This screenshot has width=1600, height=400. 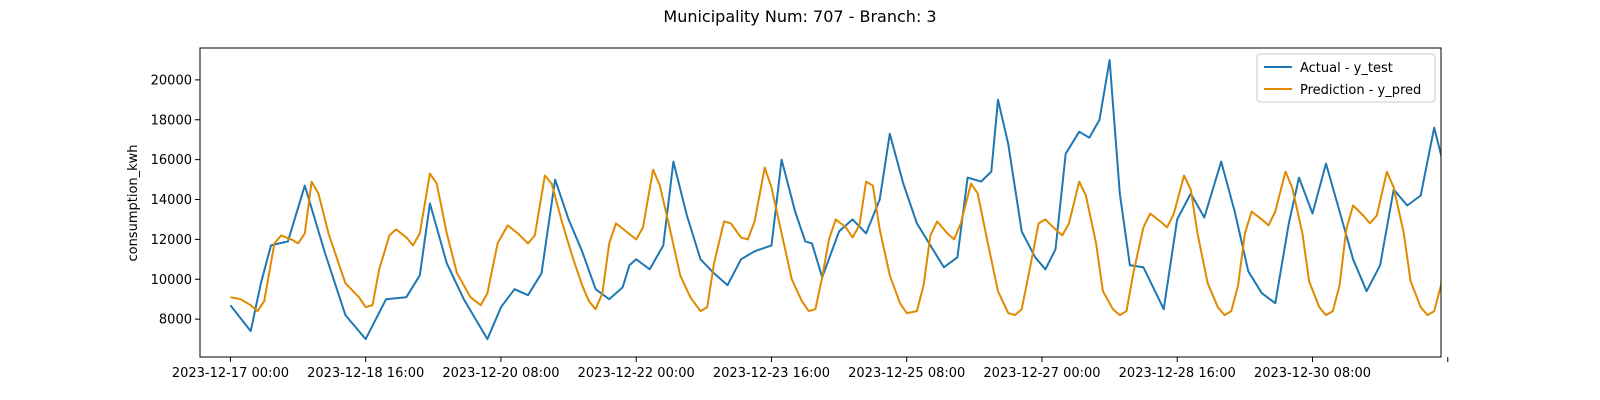 I want to click on y-tick-label: 12000, so click(x=171, y=240).